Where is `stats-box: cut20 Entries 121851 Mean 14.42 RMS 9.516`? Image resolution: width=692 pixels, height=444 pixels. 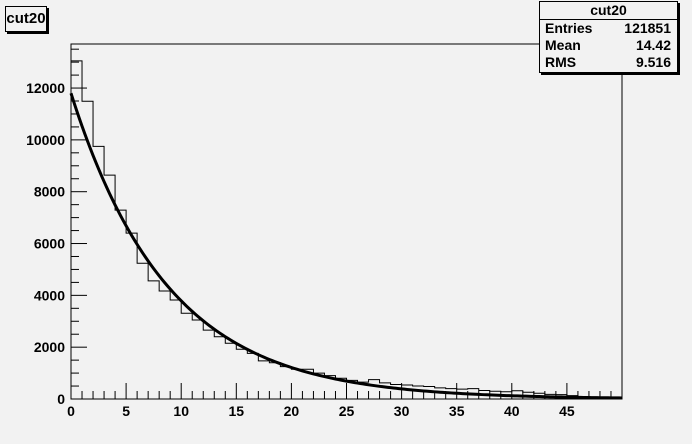 stats-box: cut20 Entries 121851 Mean 14.42 RMS 9.516 is located at coordinates (608, 37).